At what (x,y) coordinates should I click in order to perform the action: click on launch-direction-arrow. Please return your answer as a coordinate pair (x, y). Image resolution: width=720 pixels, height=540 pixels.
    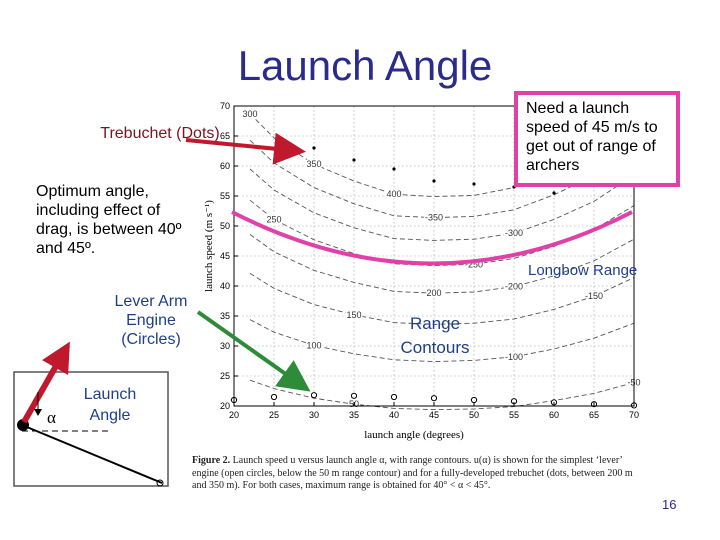
    Looking at the image, I should click on (45, 382).